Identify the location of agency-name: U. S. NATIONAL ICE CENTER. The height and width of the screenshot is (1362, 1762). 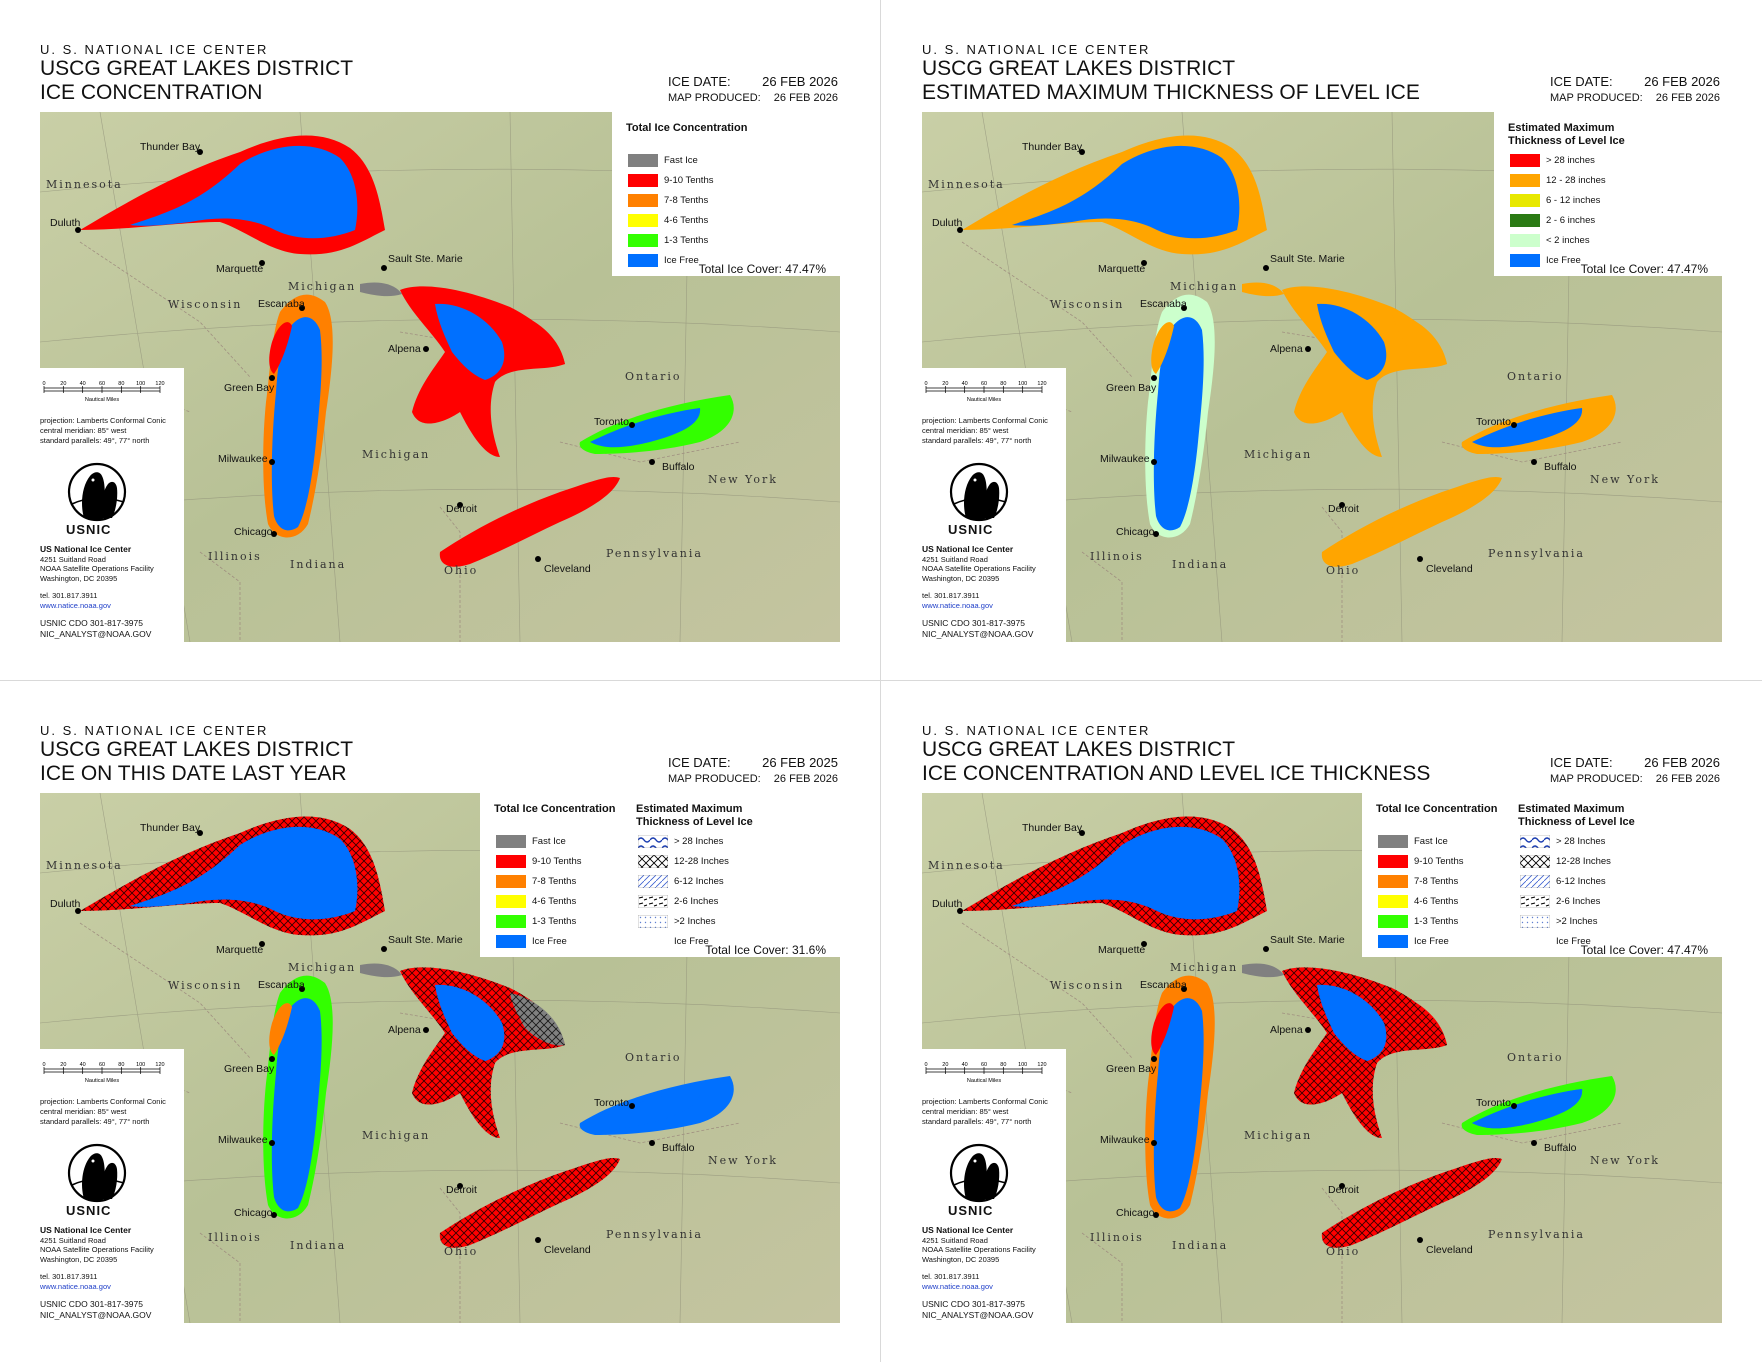
(154, 730).